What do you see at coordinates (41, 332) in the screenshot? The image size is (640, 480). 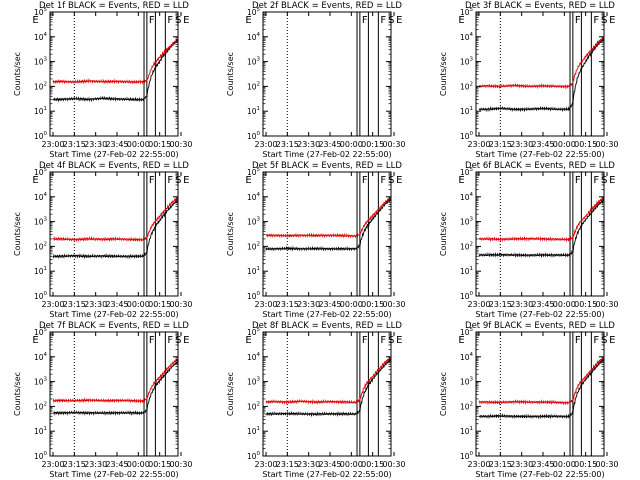 I see `y-tick-label: 105` at bounding box center [41, 332].